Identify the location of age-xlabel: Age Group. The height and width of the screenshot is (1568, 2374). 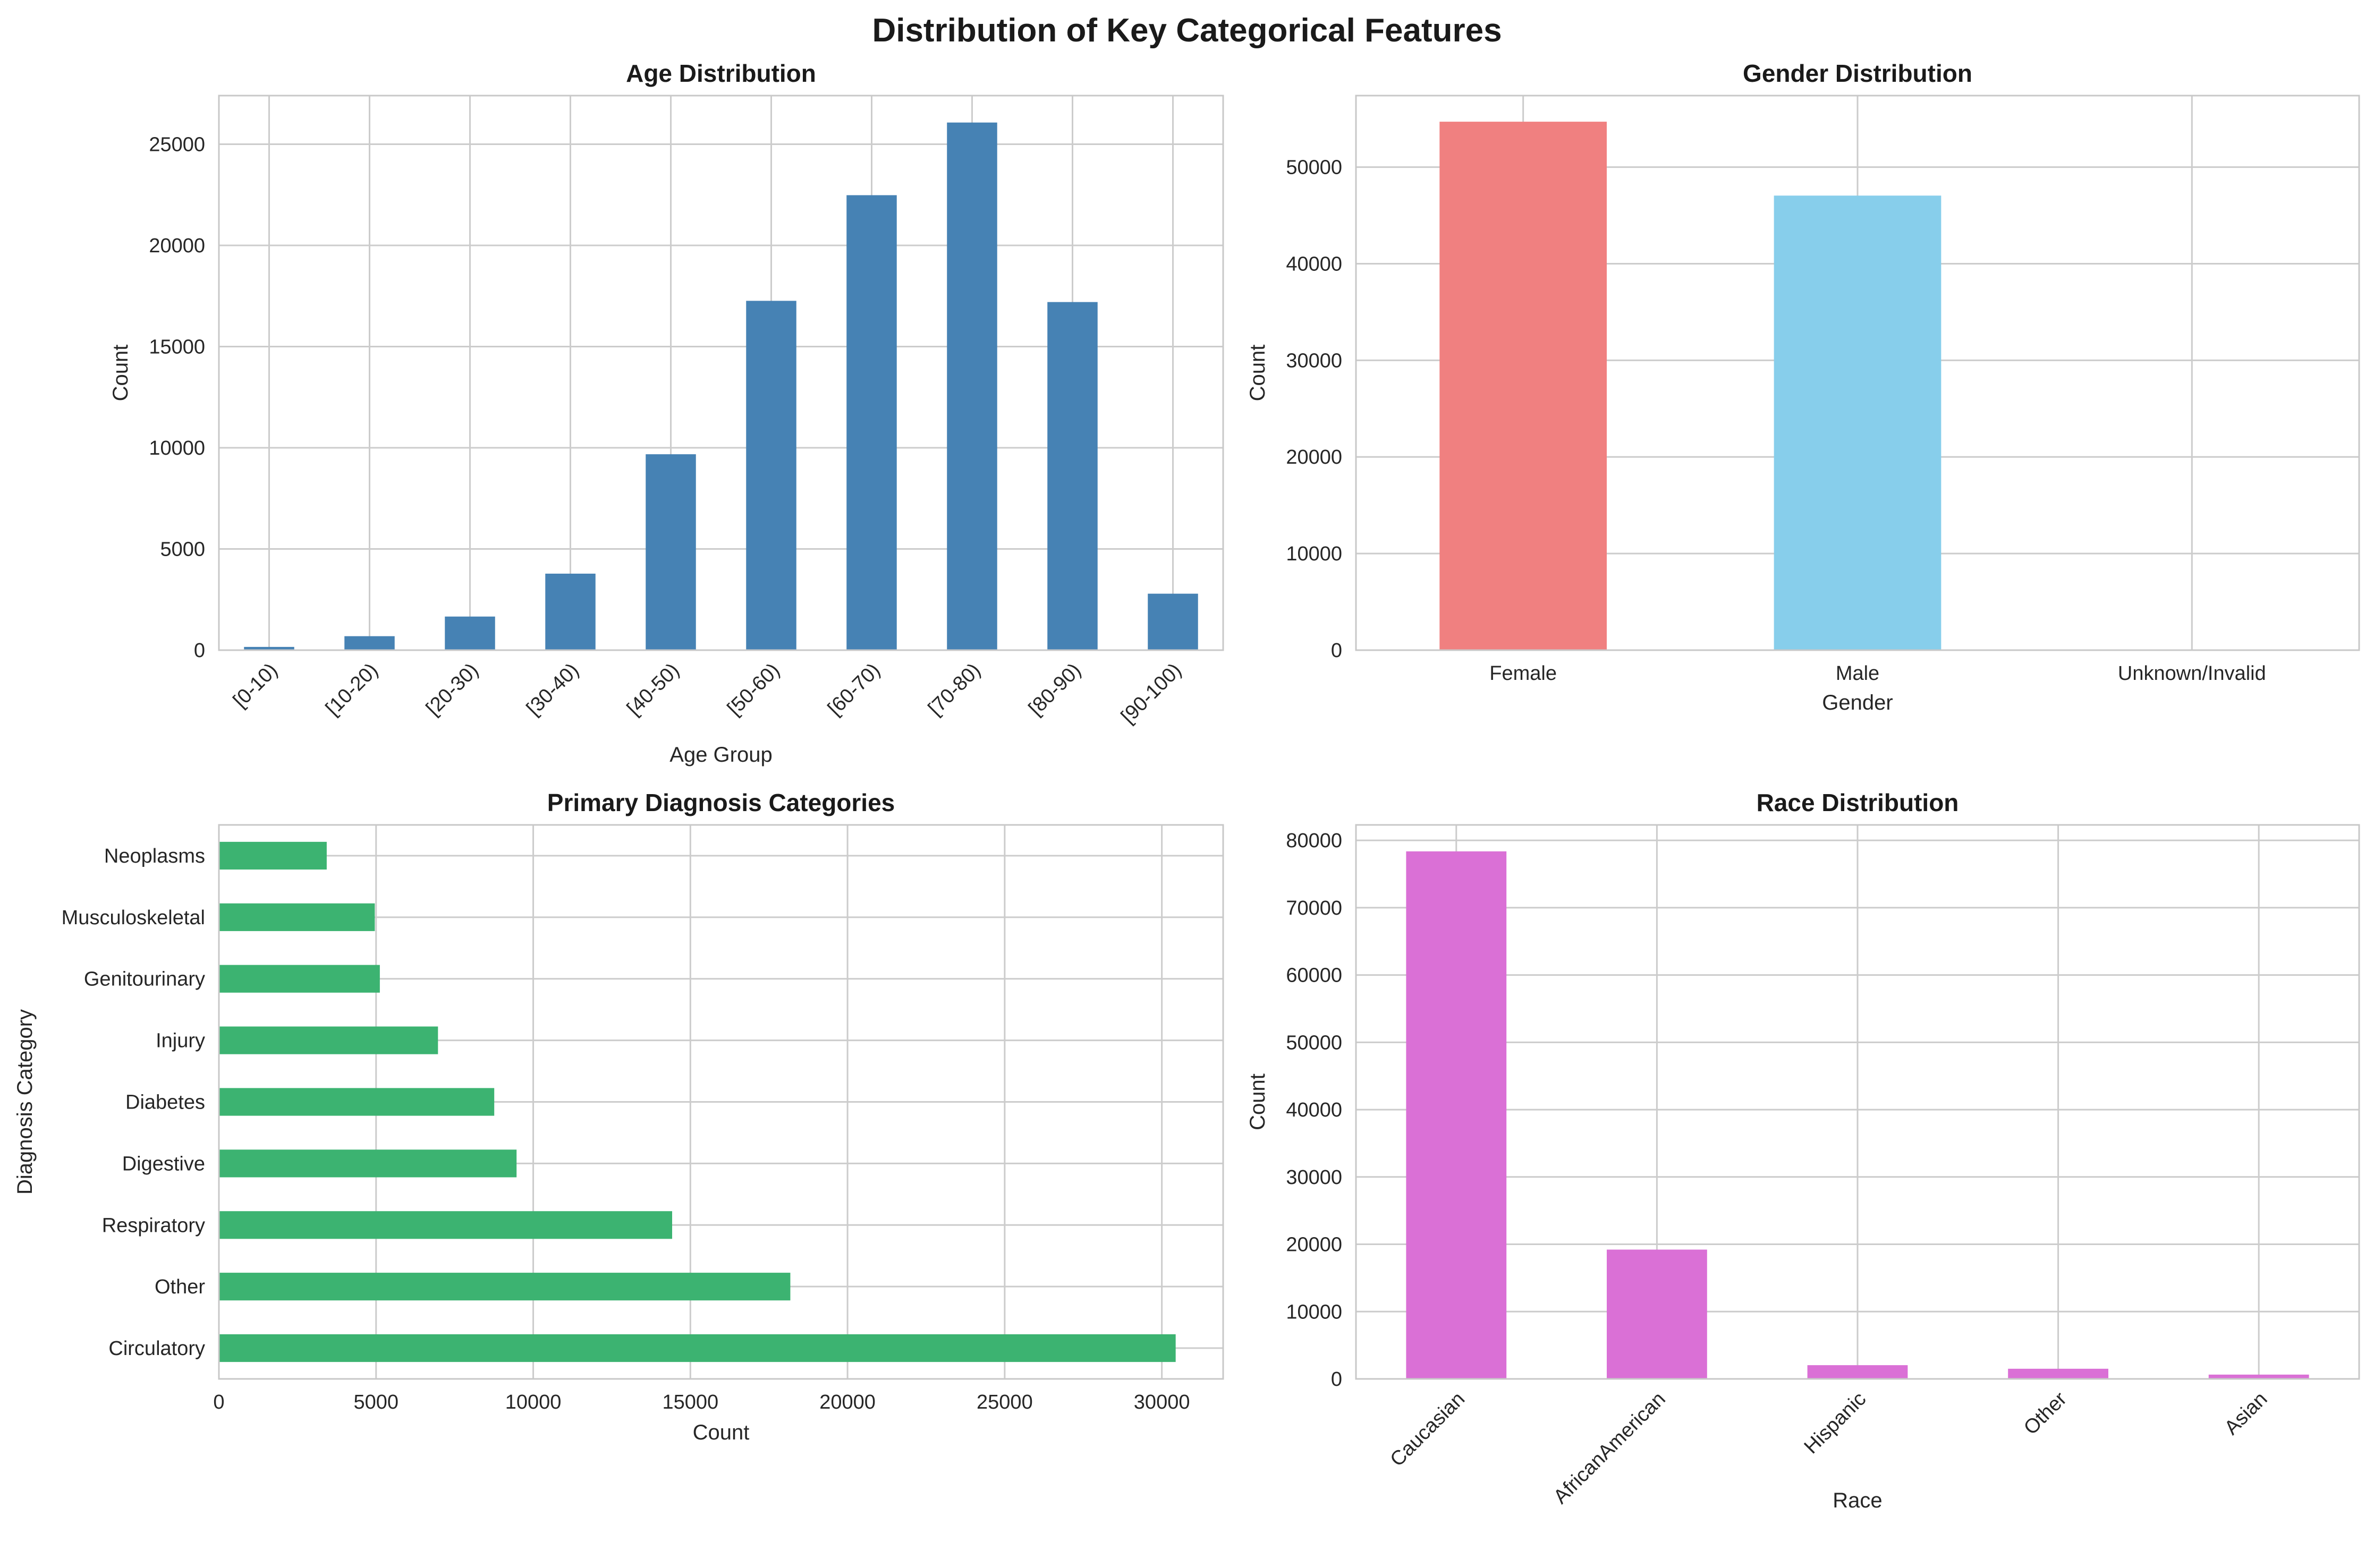
(720, 754).